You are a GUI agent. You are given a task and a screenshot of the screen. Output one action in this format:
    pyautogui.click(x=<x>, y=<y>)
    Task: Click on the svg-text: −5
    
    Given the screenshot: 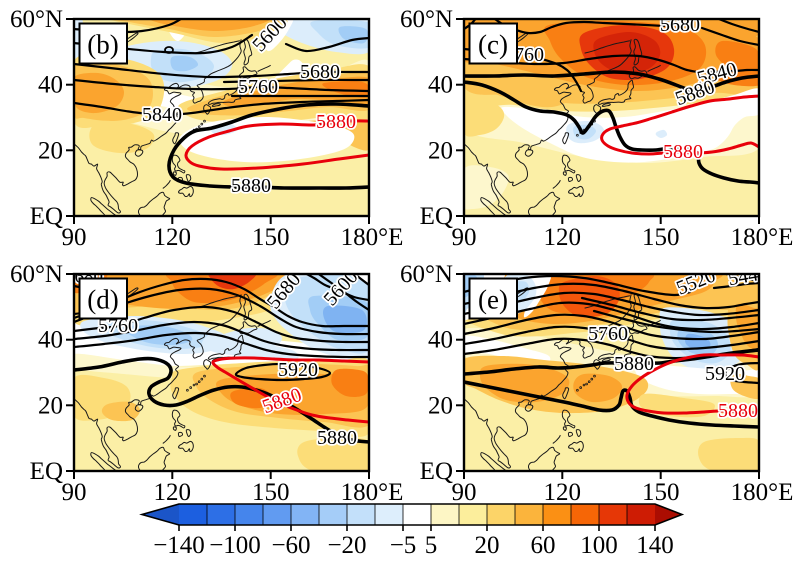 What is the action you would take?
    pyautogui.click(x=403, y=545)
    